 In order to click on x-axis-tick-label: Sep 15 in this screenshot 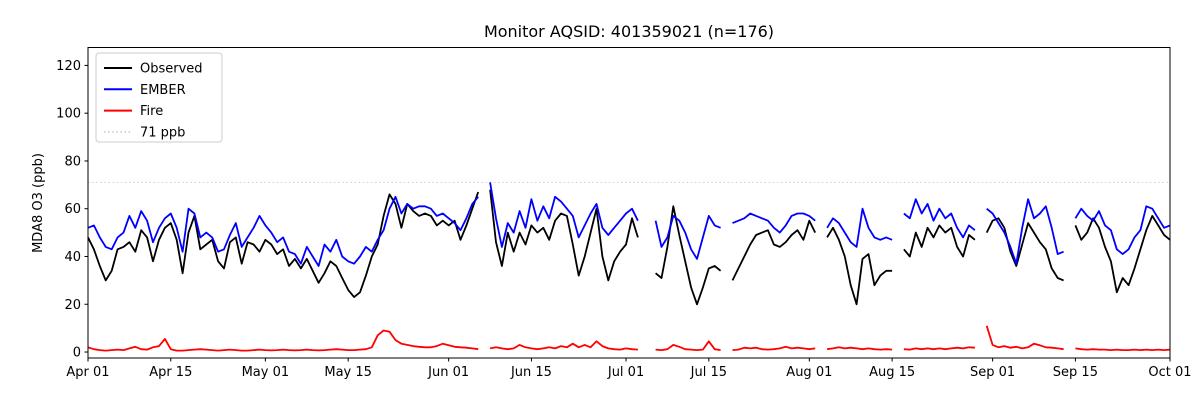, I will do `click(1075, 372)`.